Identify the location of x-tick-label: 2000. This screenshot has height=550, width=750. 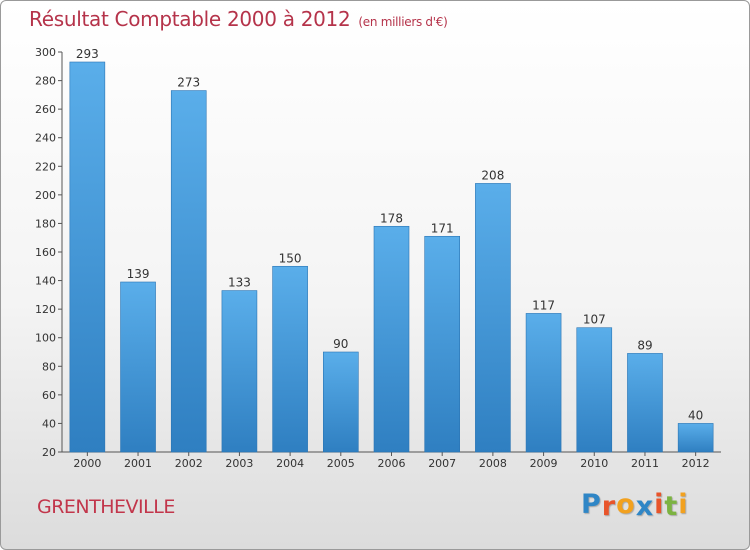
(87, 463).